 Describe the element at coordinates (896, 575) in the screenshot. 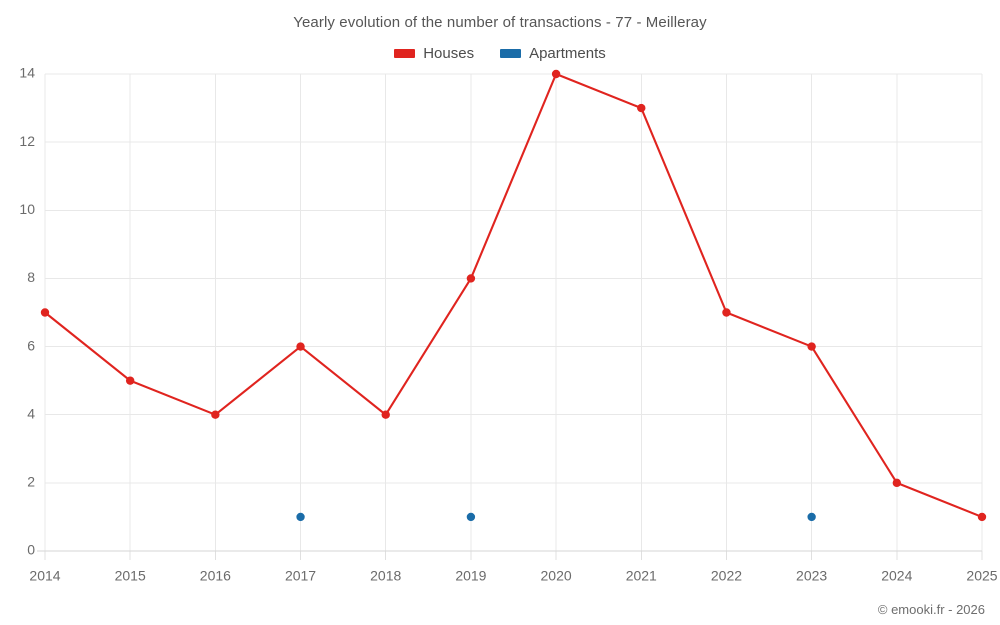

I see `x-axis-tick-label: 2024` at that location.